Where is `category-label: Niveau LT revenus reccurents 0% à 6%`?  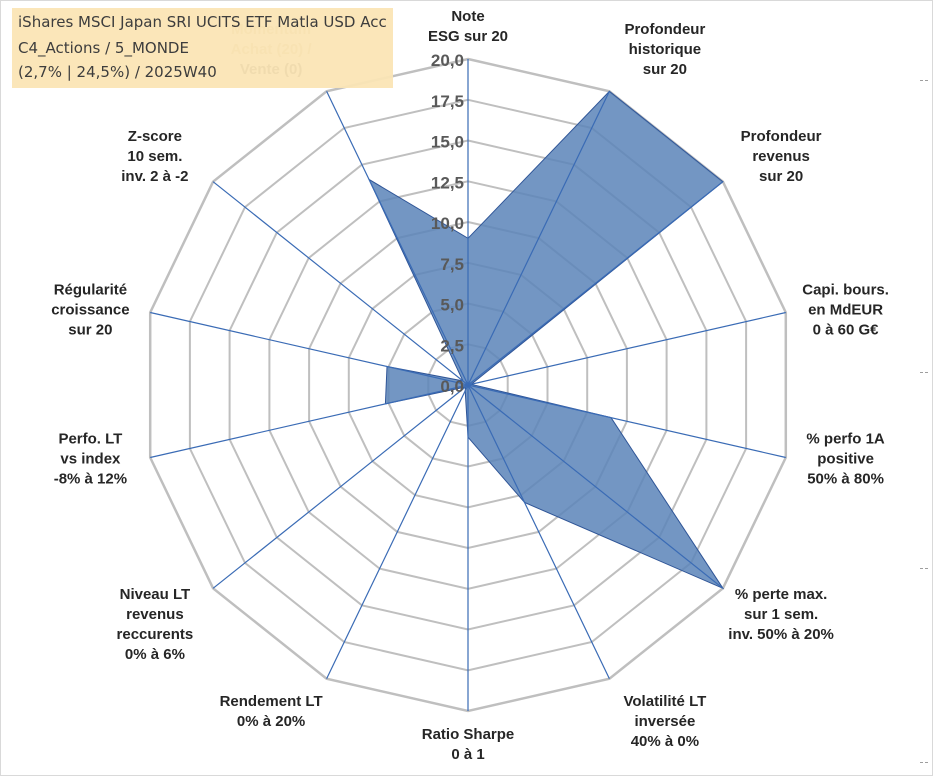 category-label: Niveau LT revenus reccurents 0% à 6% is located at coordinates (155, 624).